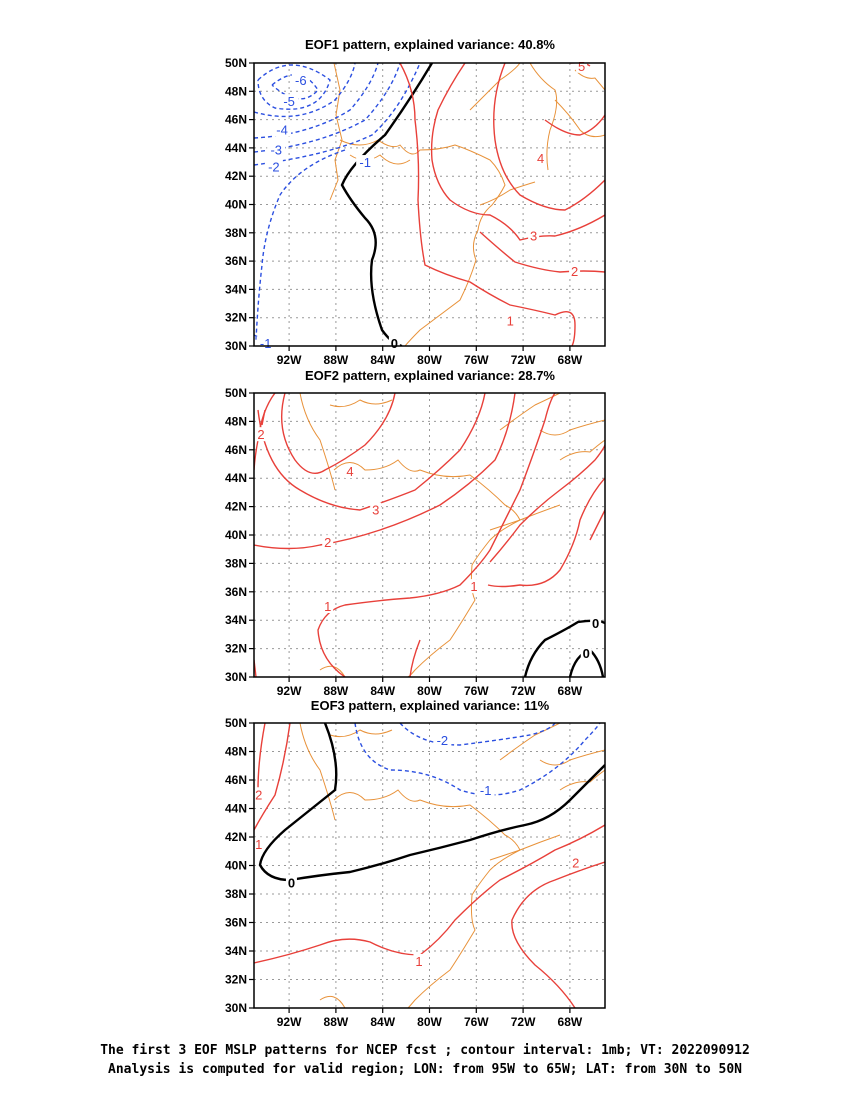 This screenshot has width=850, height=1100. I want to click on eof1-contours, so click(429, 204).